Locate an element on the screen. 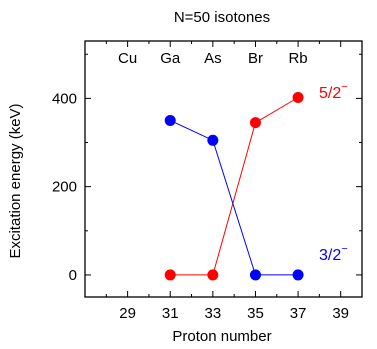  y-tick-label: 0 is located at coordinates (73, 275).